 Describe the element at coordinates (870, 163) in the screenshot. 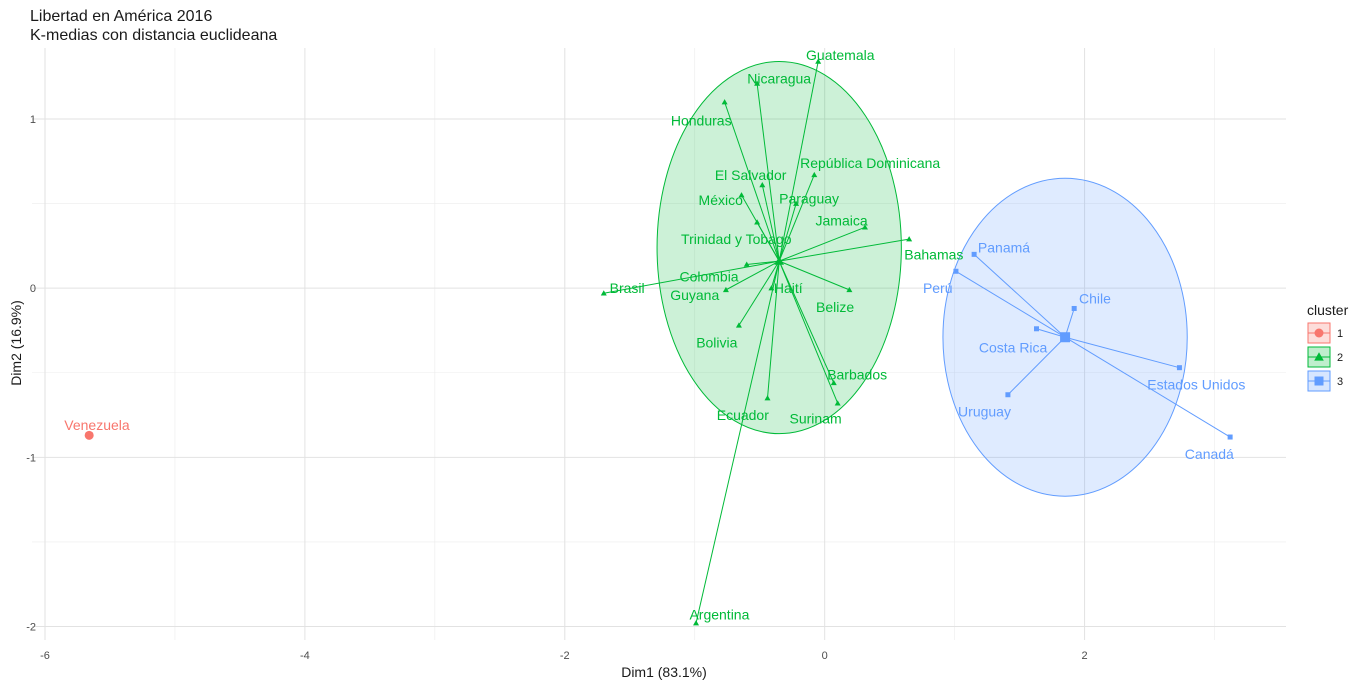

I see `point-label: República Dominicana` at that location.